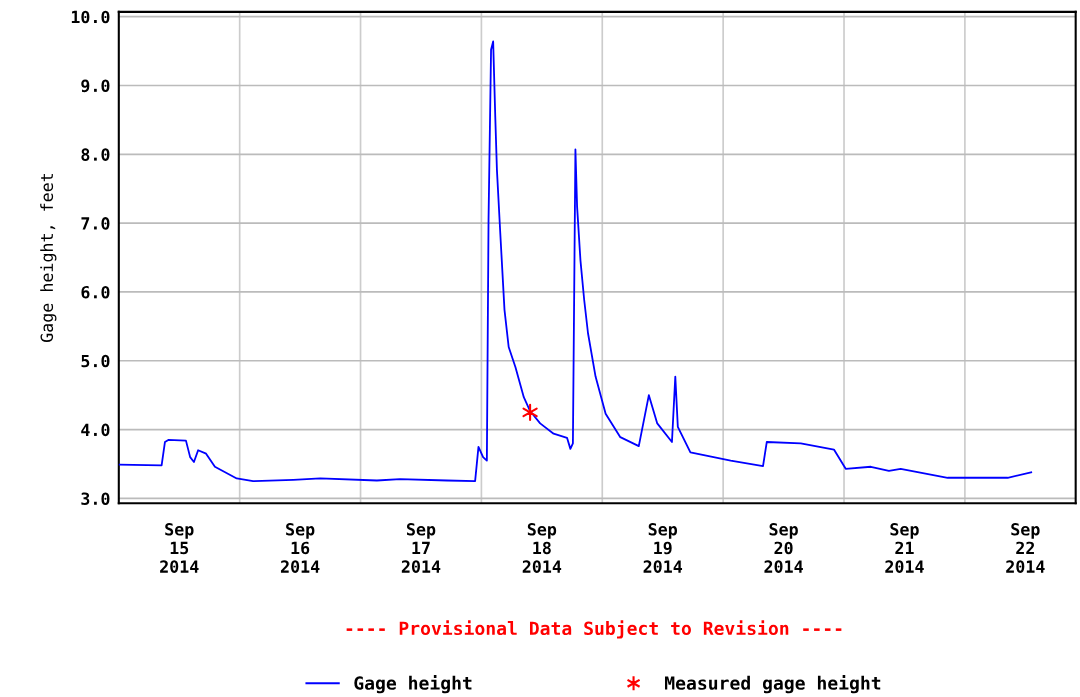 This screenshot has height=697, width=1080. What do you see at coordinates (95, 430) in the screenshot?
I see `y-tick-label: 4.0` at bounding box center [95, 430].